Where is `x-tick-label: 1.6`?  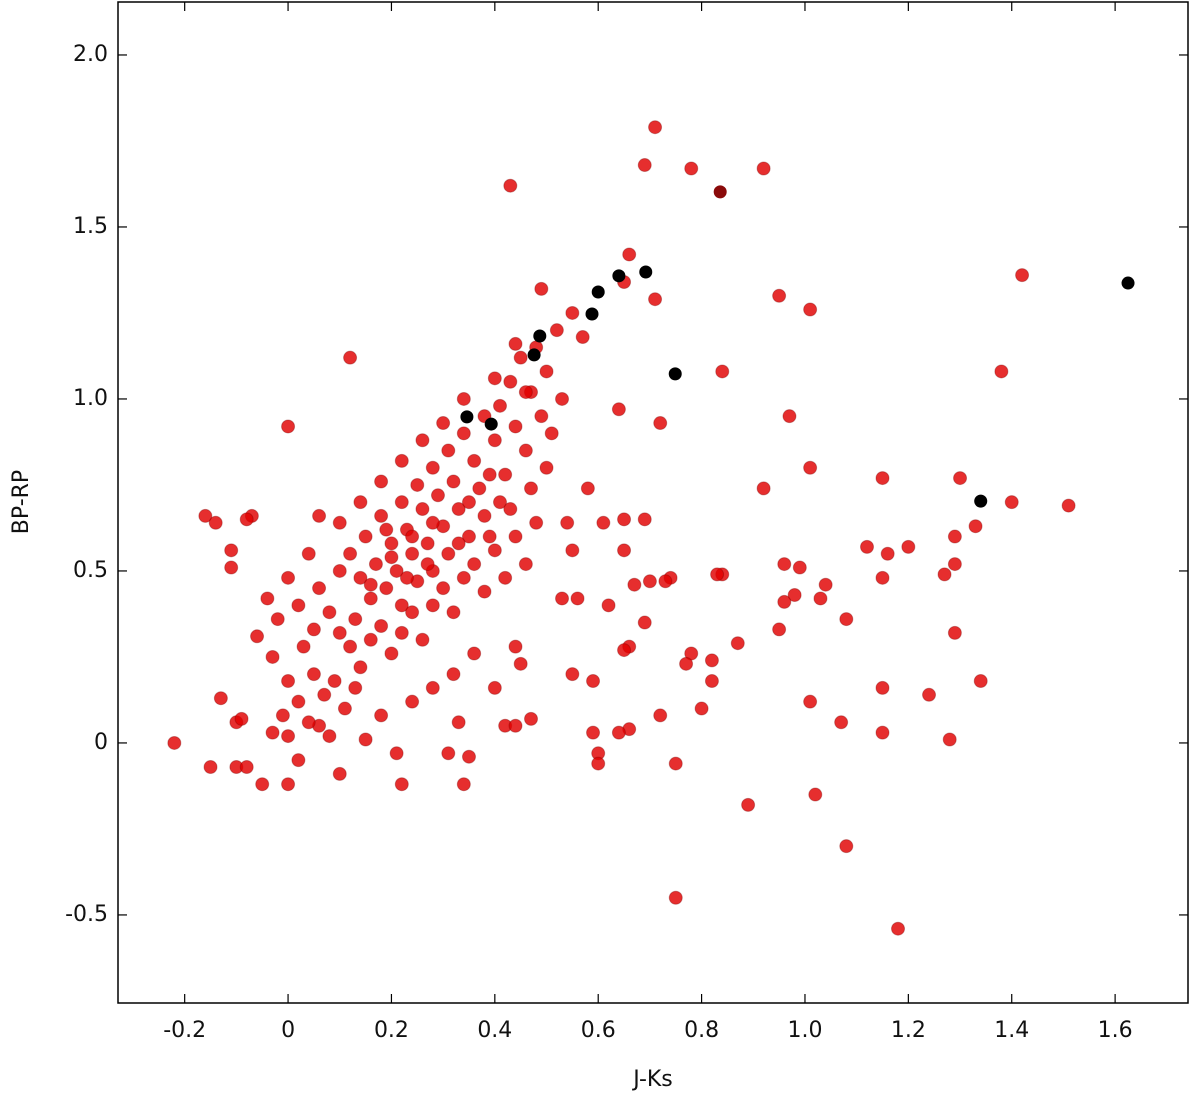 x-tick-label: 1.6 is located at coordinates (1115, 1030).